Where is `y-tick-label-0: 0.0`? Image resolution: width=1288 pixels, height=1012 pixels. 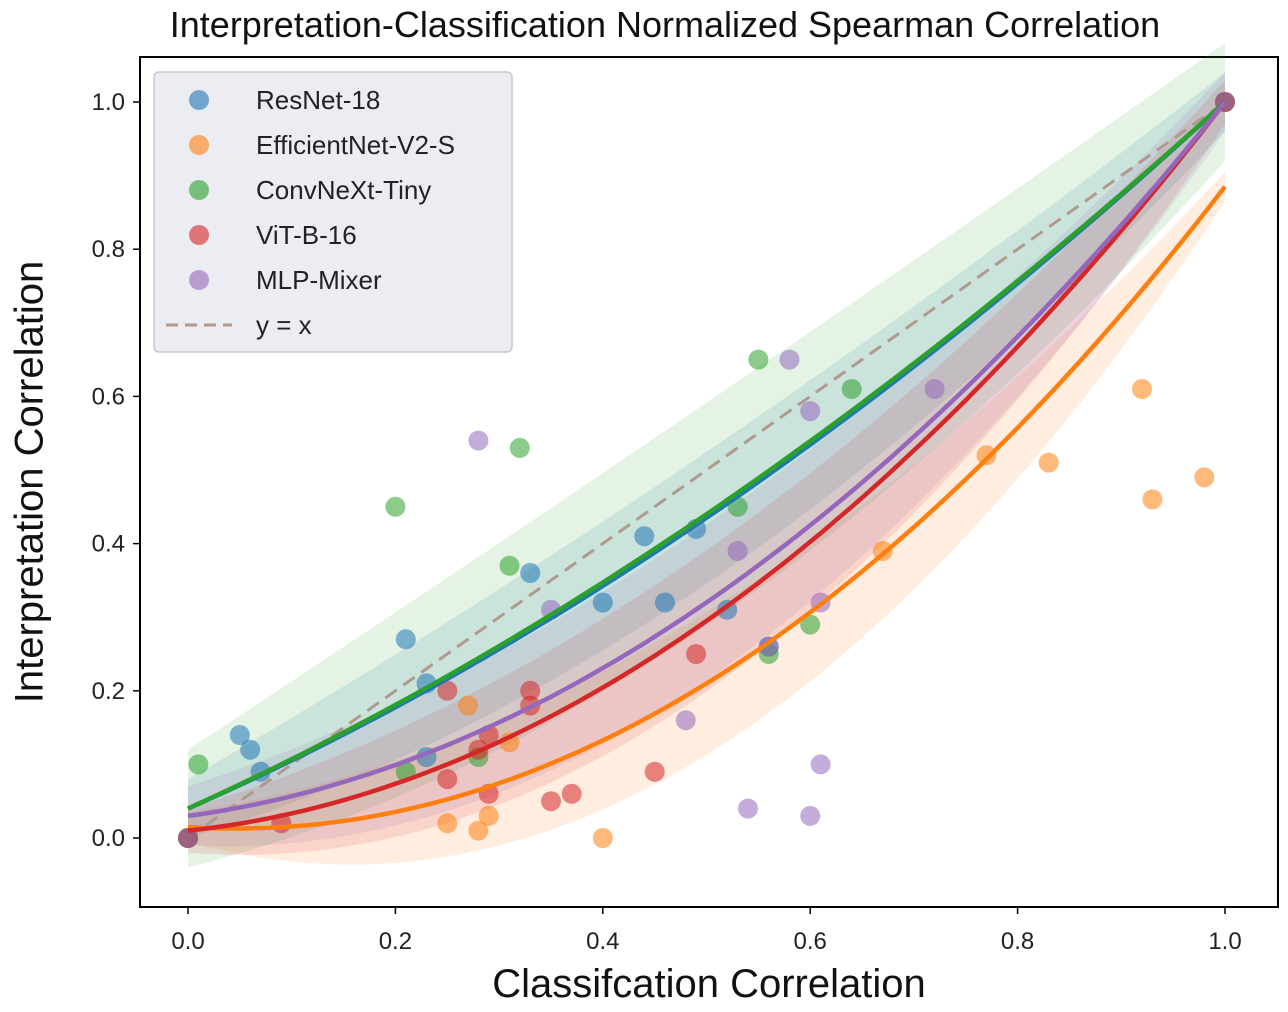 y-tick-label-0: 0.0 is located at coordinates (108, 838).